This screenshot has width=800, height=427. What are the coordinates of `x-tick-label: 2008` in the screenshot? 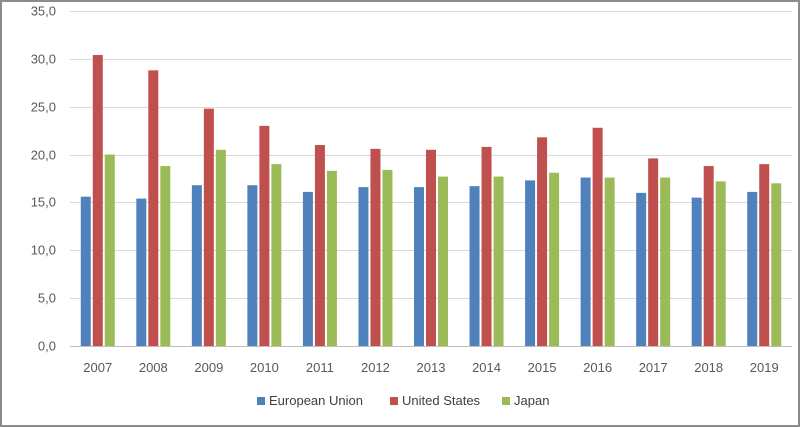 It's located at (153, 367).